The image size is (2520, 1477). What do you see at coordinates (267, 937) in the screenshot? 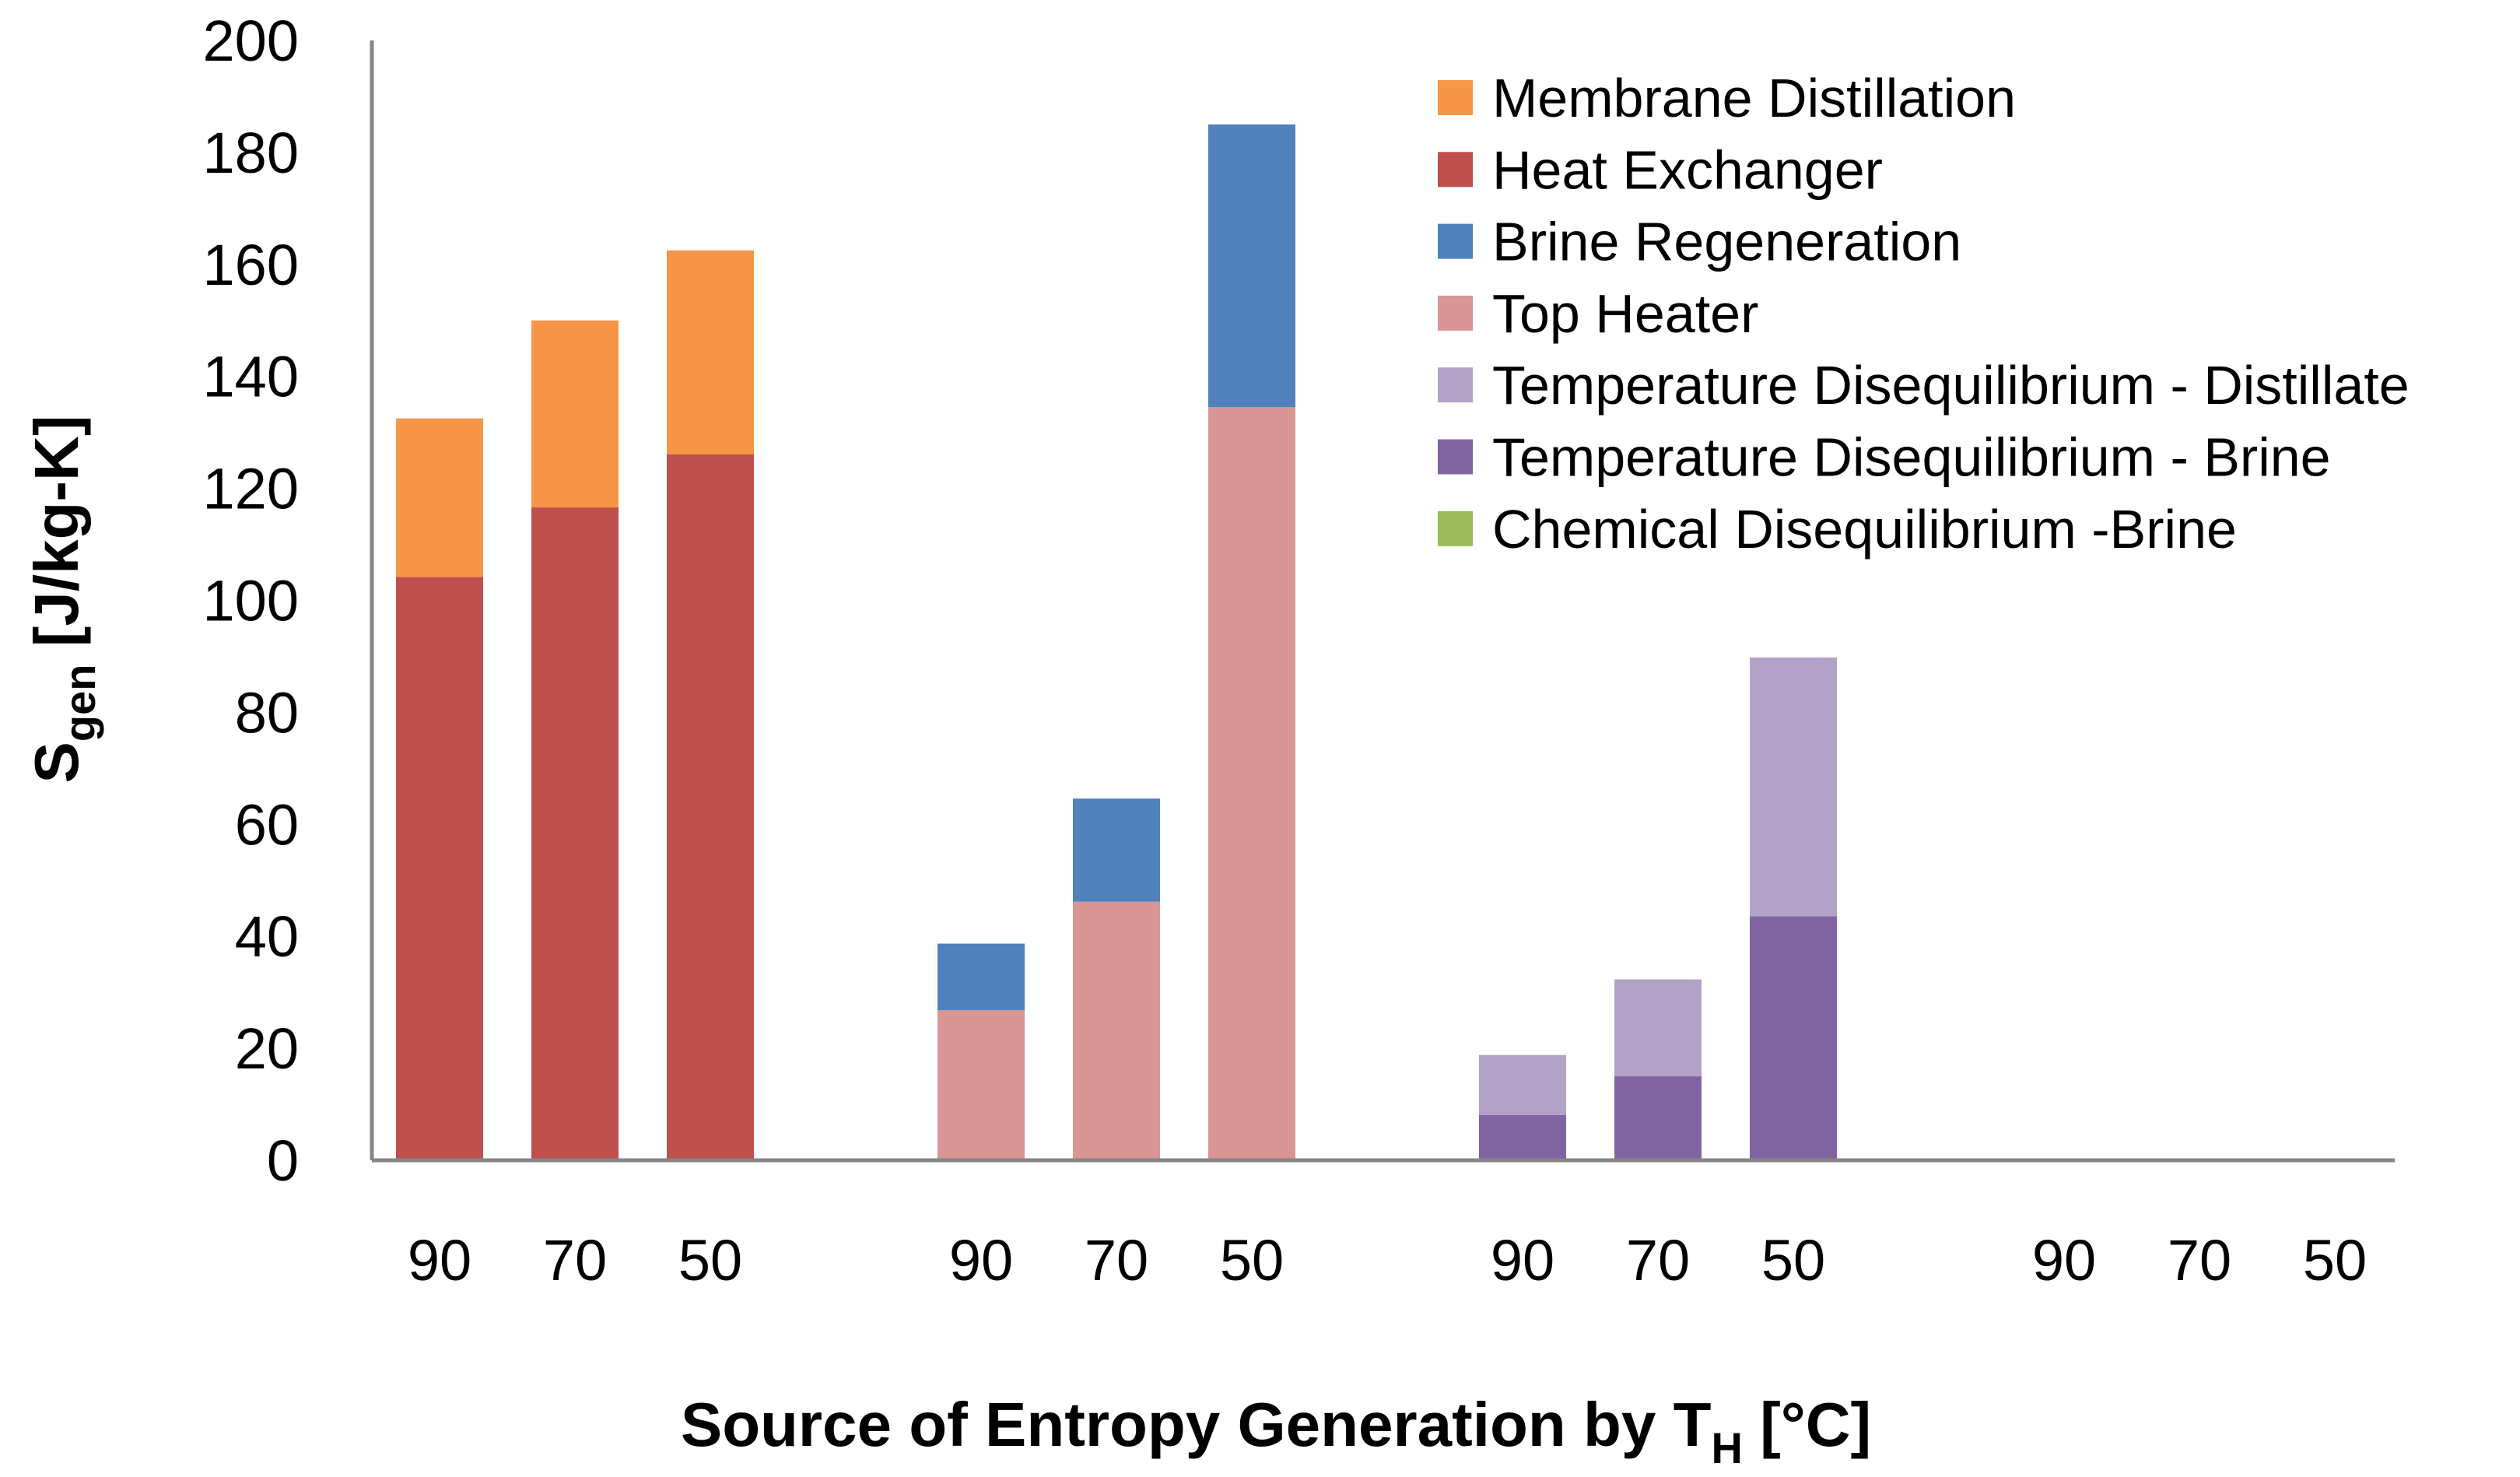
I see `y-tick-label: 40` at bounding box center [267, 937].